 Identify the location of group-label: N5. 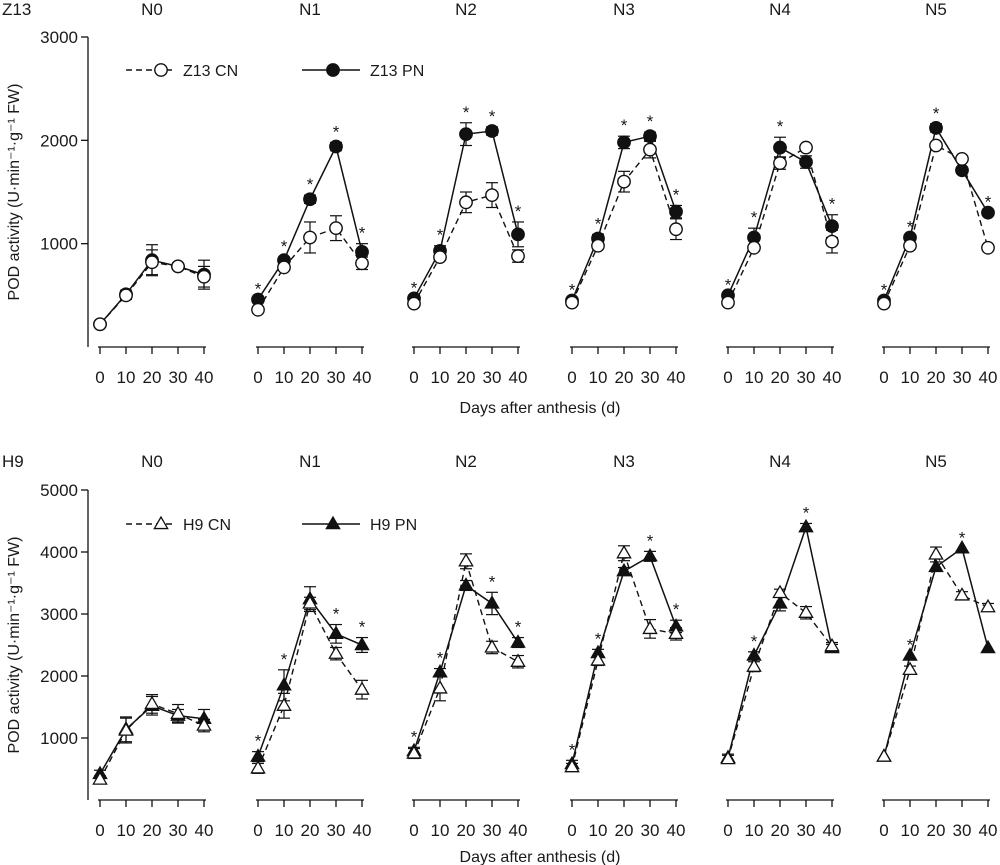
(936, 461).